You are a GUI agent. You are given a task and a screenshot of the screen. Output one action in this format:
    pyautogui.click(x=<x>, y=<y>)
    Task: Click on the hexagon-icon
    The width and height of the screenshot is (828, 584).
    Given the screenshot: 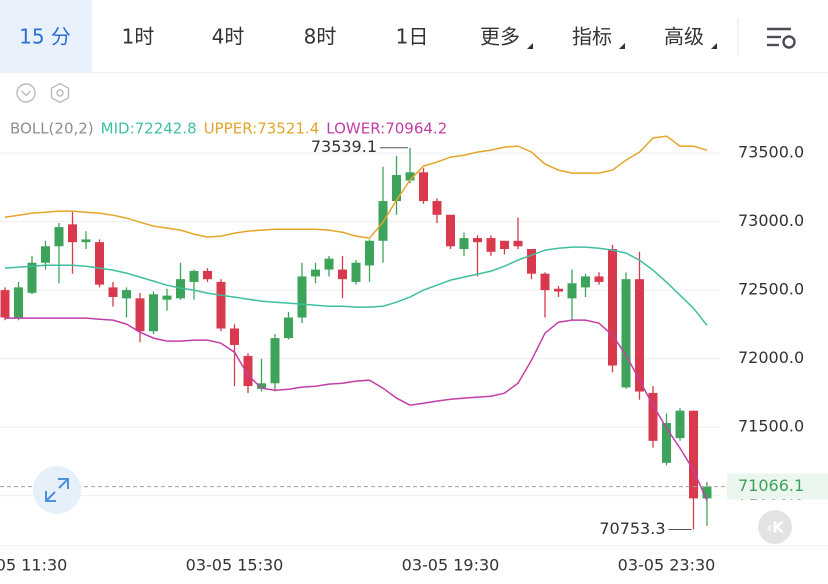 What is the action you would take?
    pyautogui.click(x=60, y=93)
    